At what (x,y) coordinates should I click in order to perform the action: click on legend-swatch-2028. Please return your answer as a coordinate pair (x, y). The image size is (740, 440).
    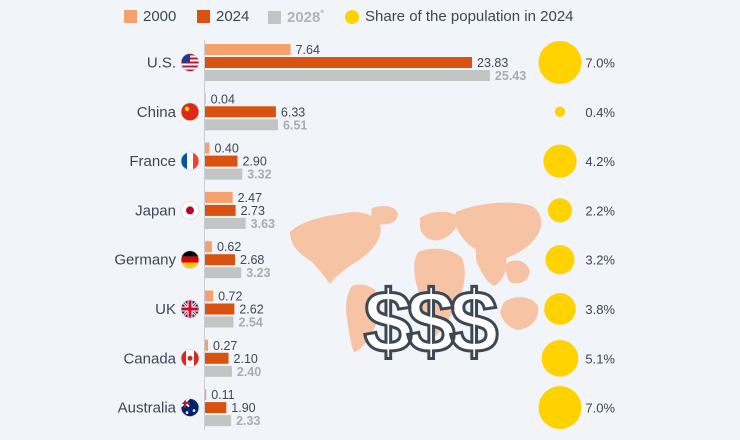
    Looking at the image, I should click on (274, 17).